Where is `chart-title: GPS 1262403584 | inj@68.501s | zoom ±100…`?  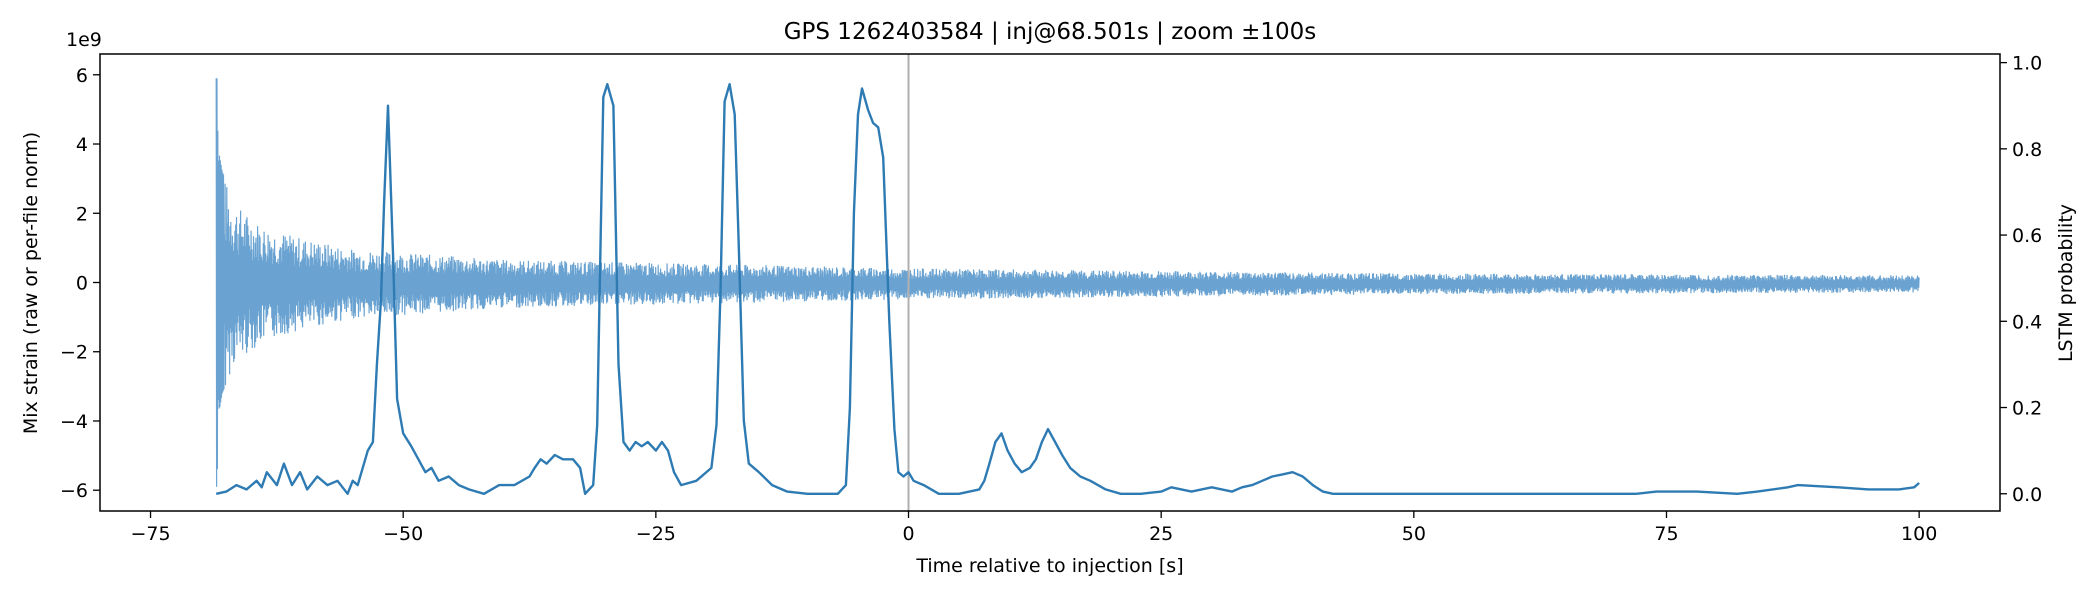
chart-title: GPS 1262403584 | inj@68.501s | zoom ±100… is located at coordinates (1050, 32).